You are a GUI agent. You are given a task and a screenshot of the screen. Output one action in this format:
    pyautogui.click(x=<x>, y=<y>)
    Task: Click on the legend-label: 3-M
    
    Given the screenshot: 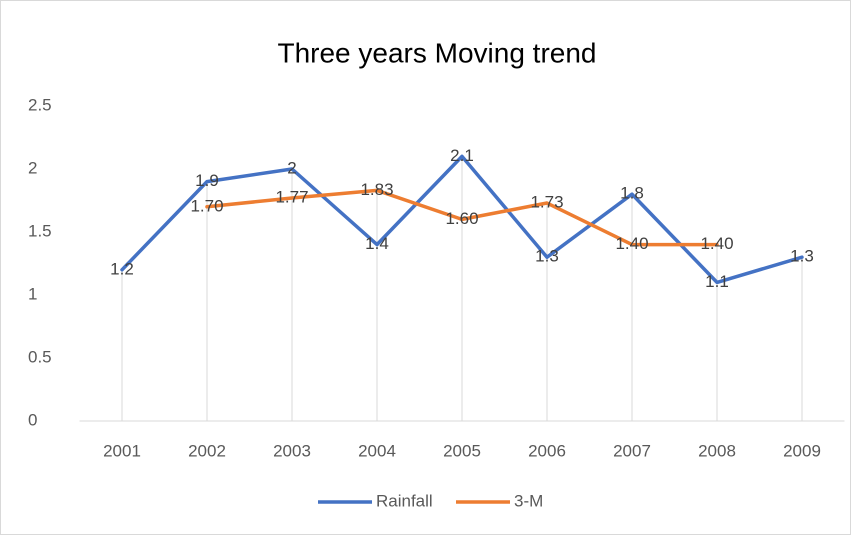 What is the action you would take?
    pyautogui.click(x=528, y=500)
    